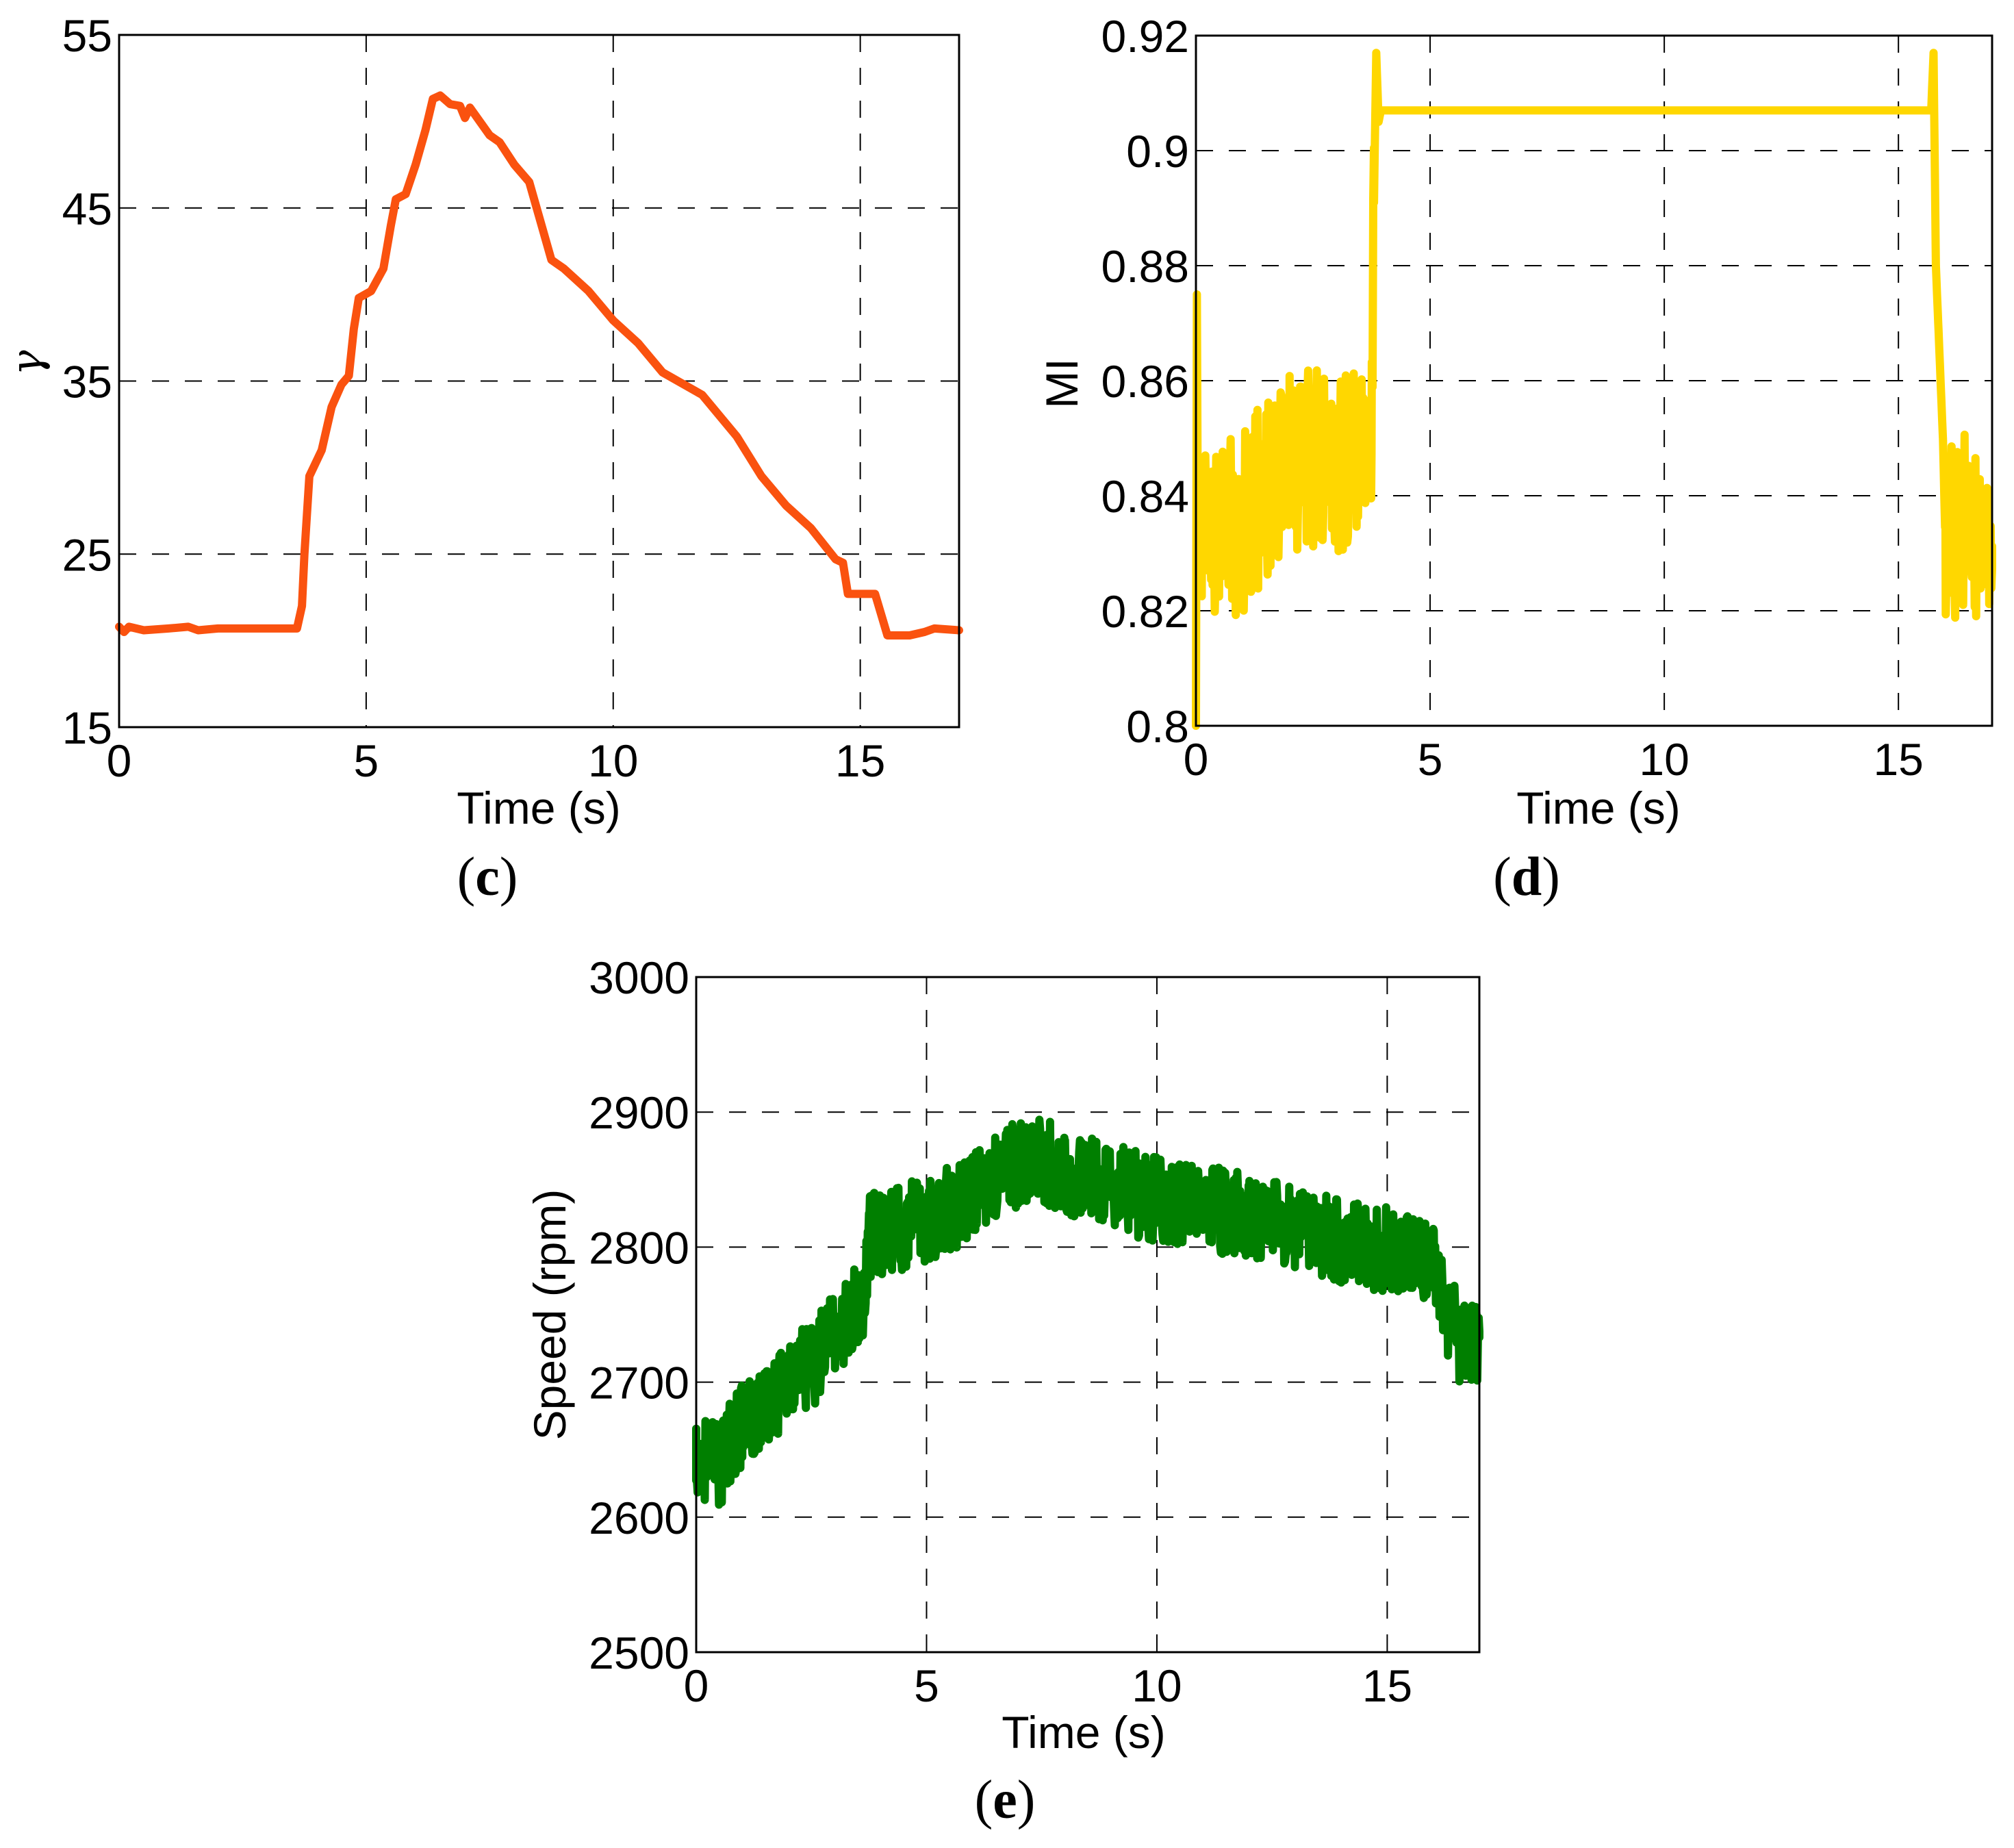 The image size is (2014, 1848). I want to click on y-tick-label: 2500, so click(639, 1653).